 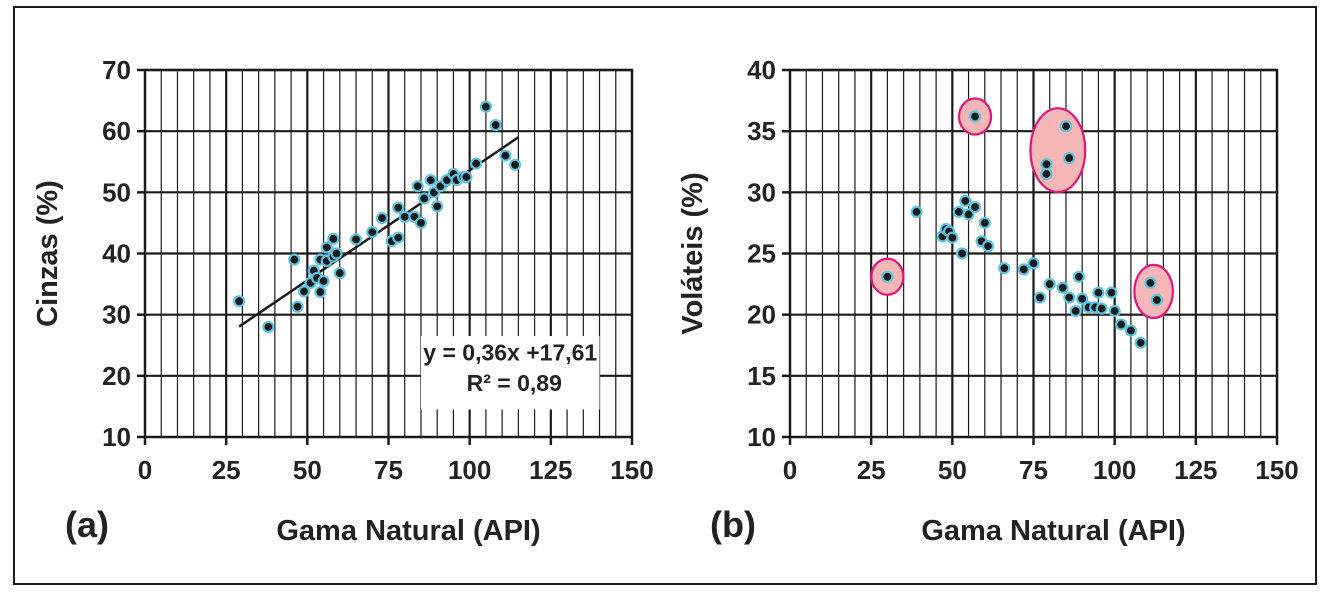 What do you see at coordinates (48, 253) in the screenshot?
I see `panel-a-y-axis-label: Cinzas (%)` at bounding box center [48, 253].